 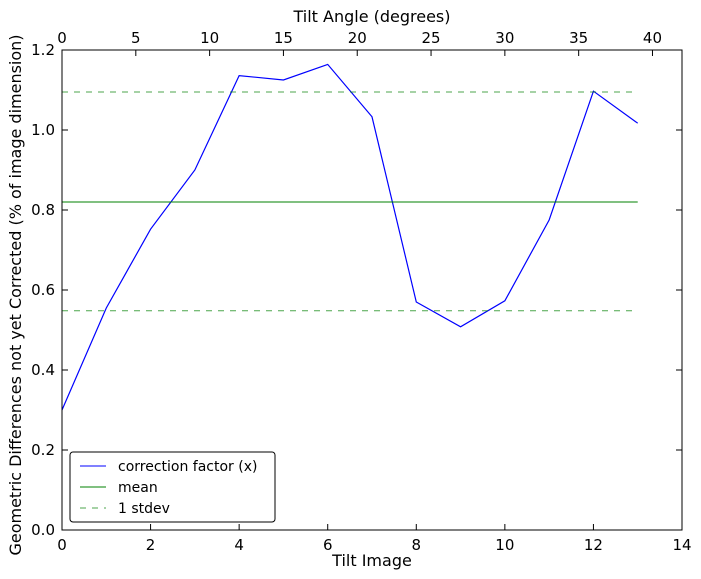 What do you see at coordinates (43, 130) in the screenshot?
I see `y-tick-label: 1.0` at bounding box center [43, 130].